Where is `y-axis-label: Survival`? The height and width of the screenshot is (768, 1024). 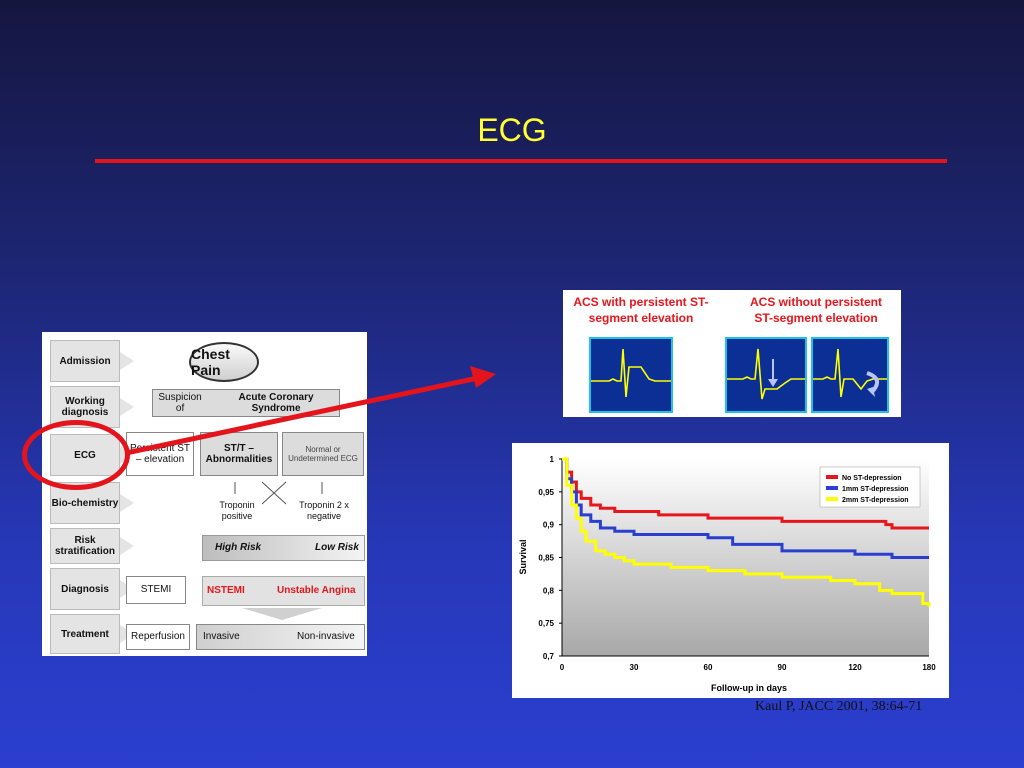
y-axis-label: Survival is located at coordinates (523, 556).